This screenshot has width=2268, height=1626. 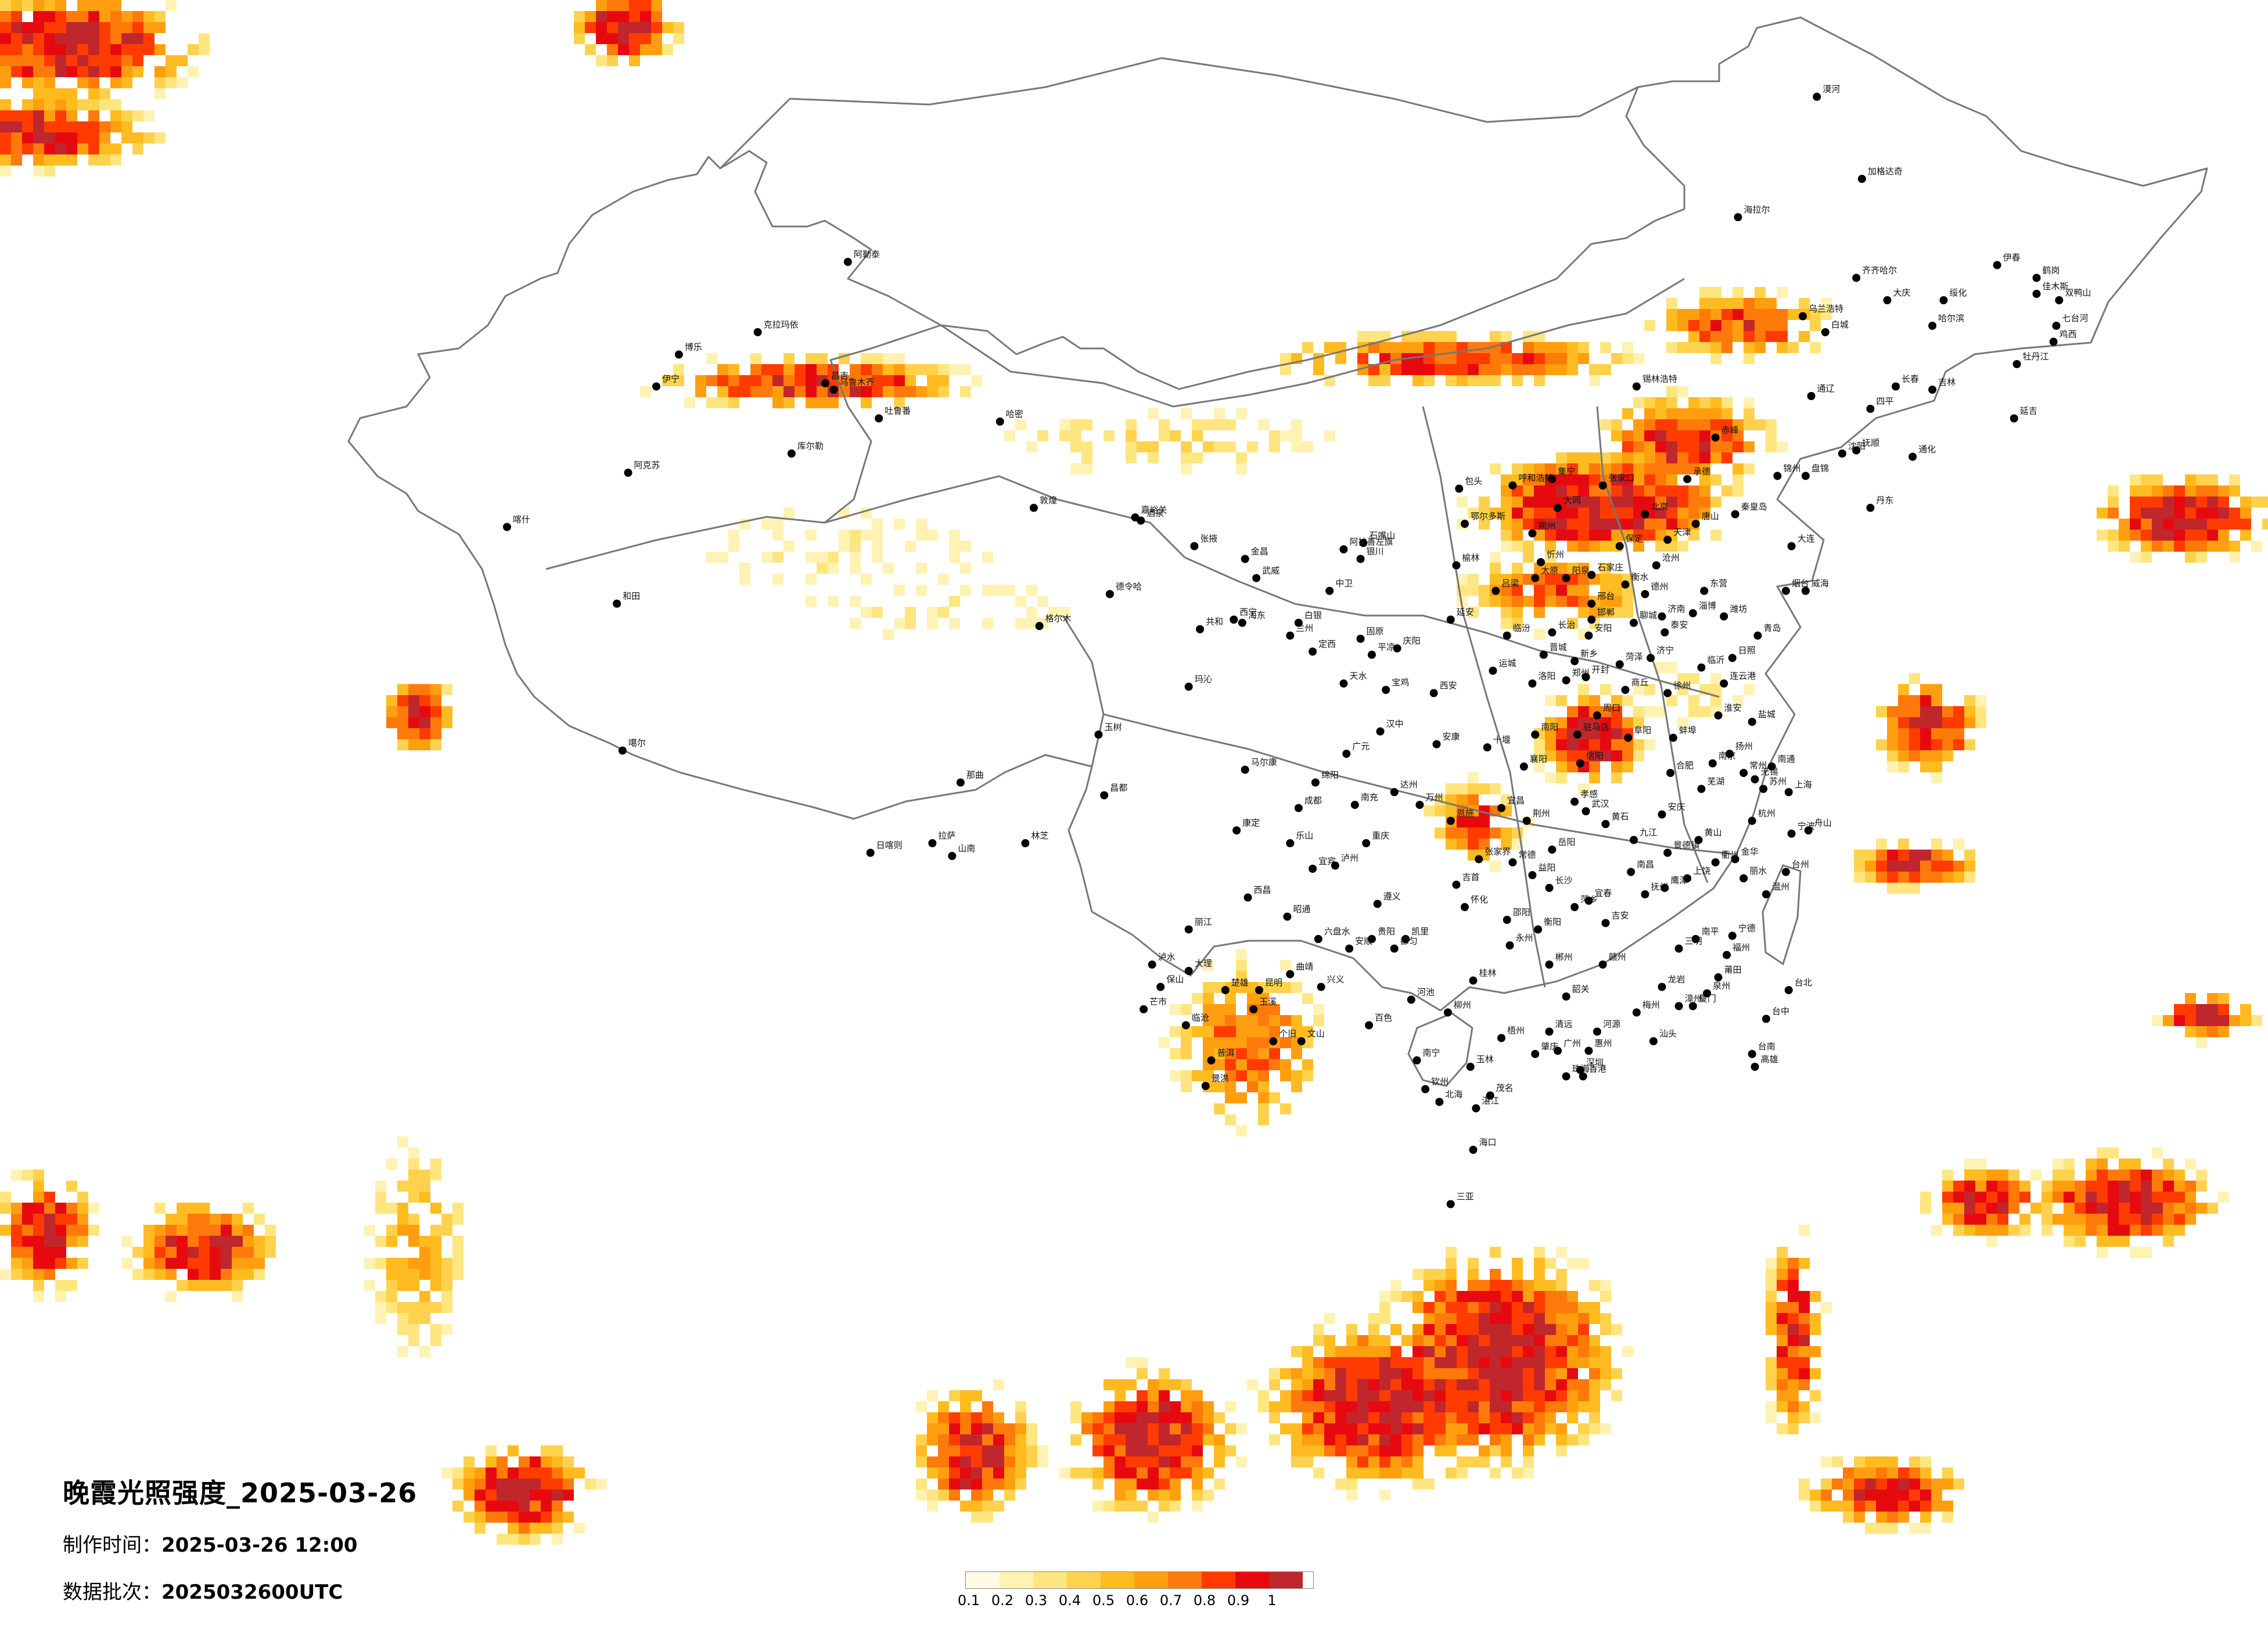 I want to click on city-label: 吉首, so click(x=1470, y=878).